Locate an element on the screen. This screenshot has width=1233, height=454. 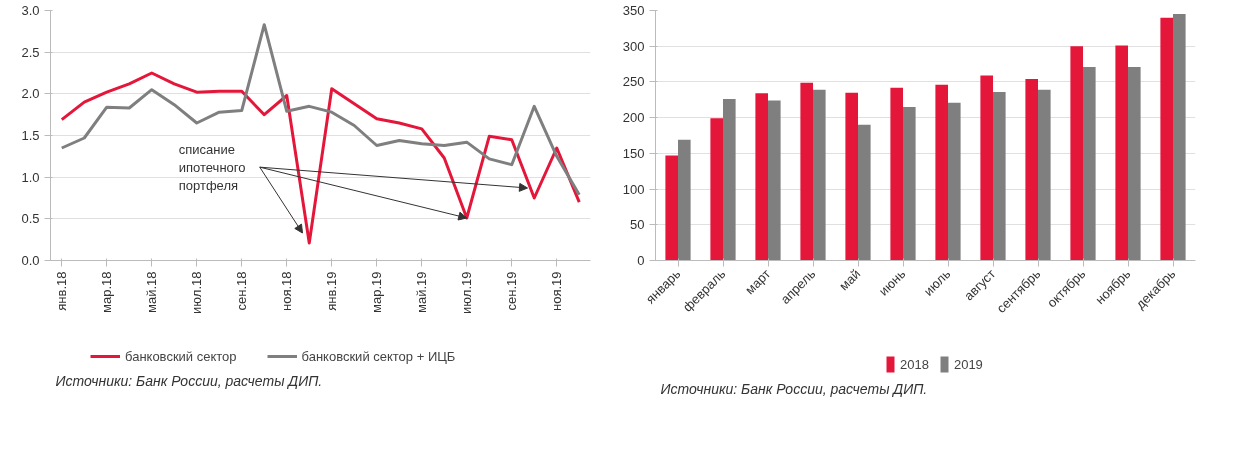
x-tick-label: мар.19 is located at coordinates (377, 292).